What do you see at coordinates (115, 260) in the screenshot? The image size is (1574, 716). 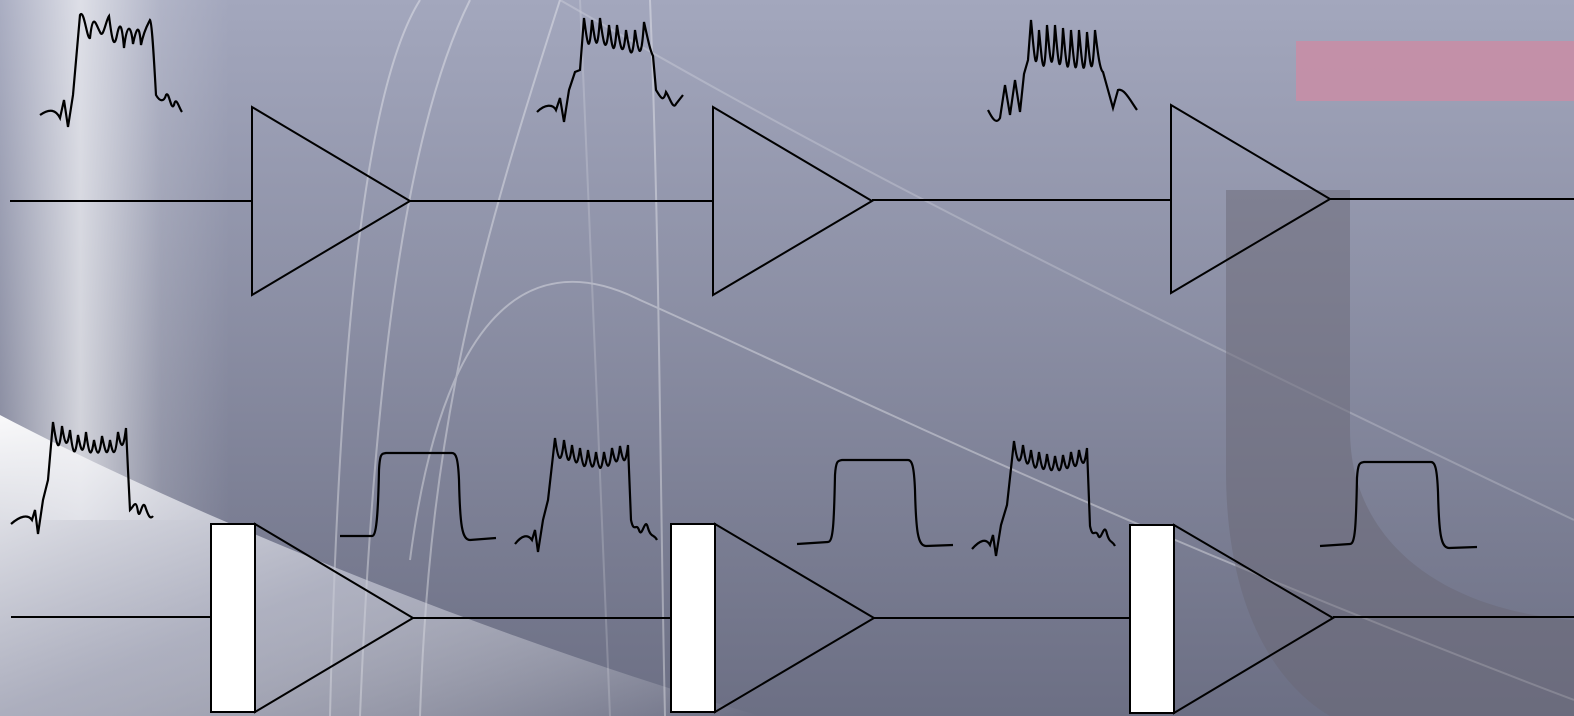 I see `left-light-sweep` at bounding box center [115, 260].